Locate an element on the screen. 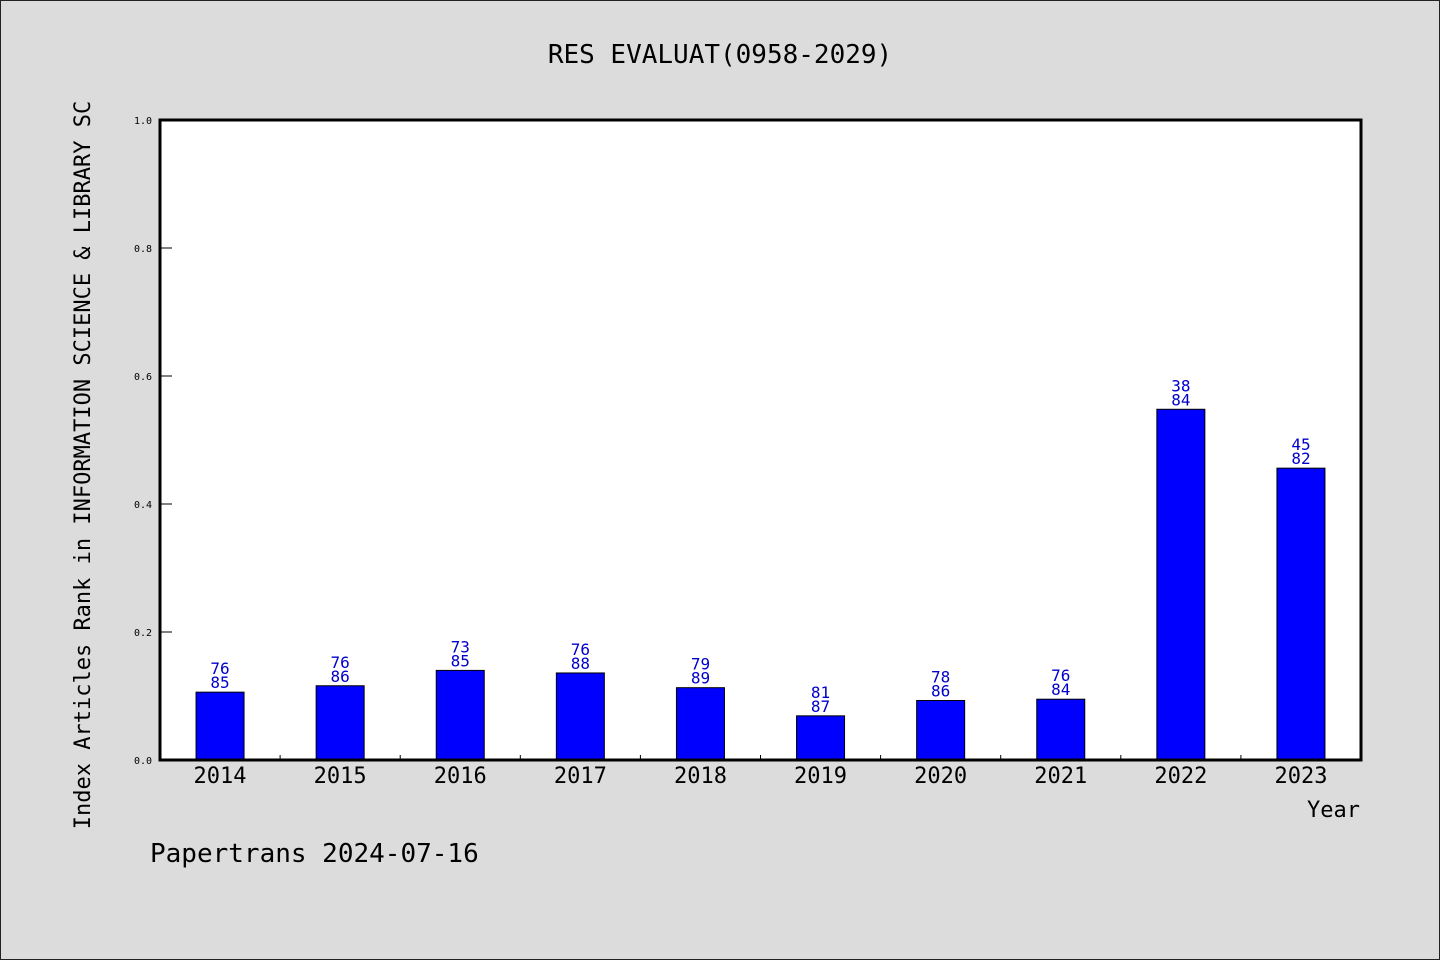 Image resolution: width=1440 pixels, height=960 pixels. bar-label-top-2018: 79 is located at coordinates (700, 664).